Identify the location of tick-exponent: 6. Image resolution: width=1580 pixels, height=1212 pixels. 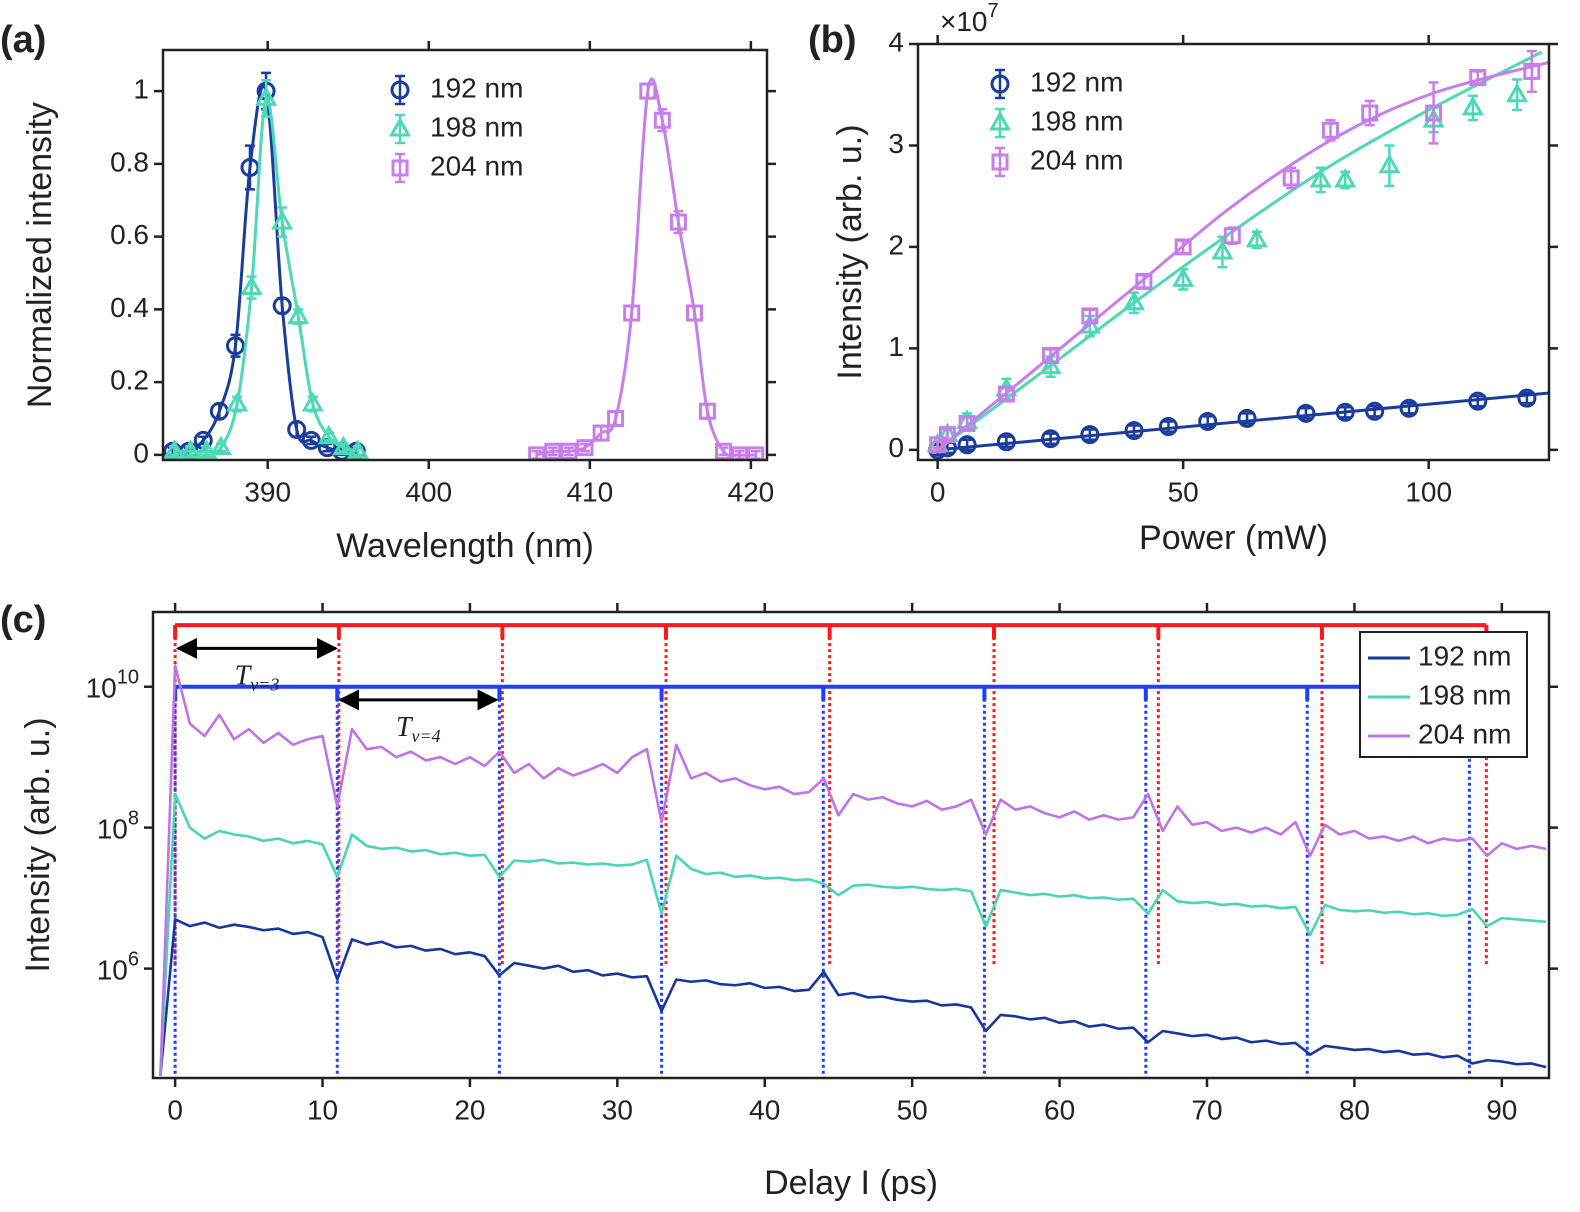
(133, 960).